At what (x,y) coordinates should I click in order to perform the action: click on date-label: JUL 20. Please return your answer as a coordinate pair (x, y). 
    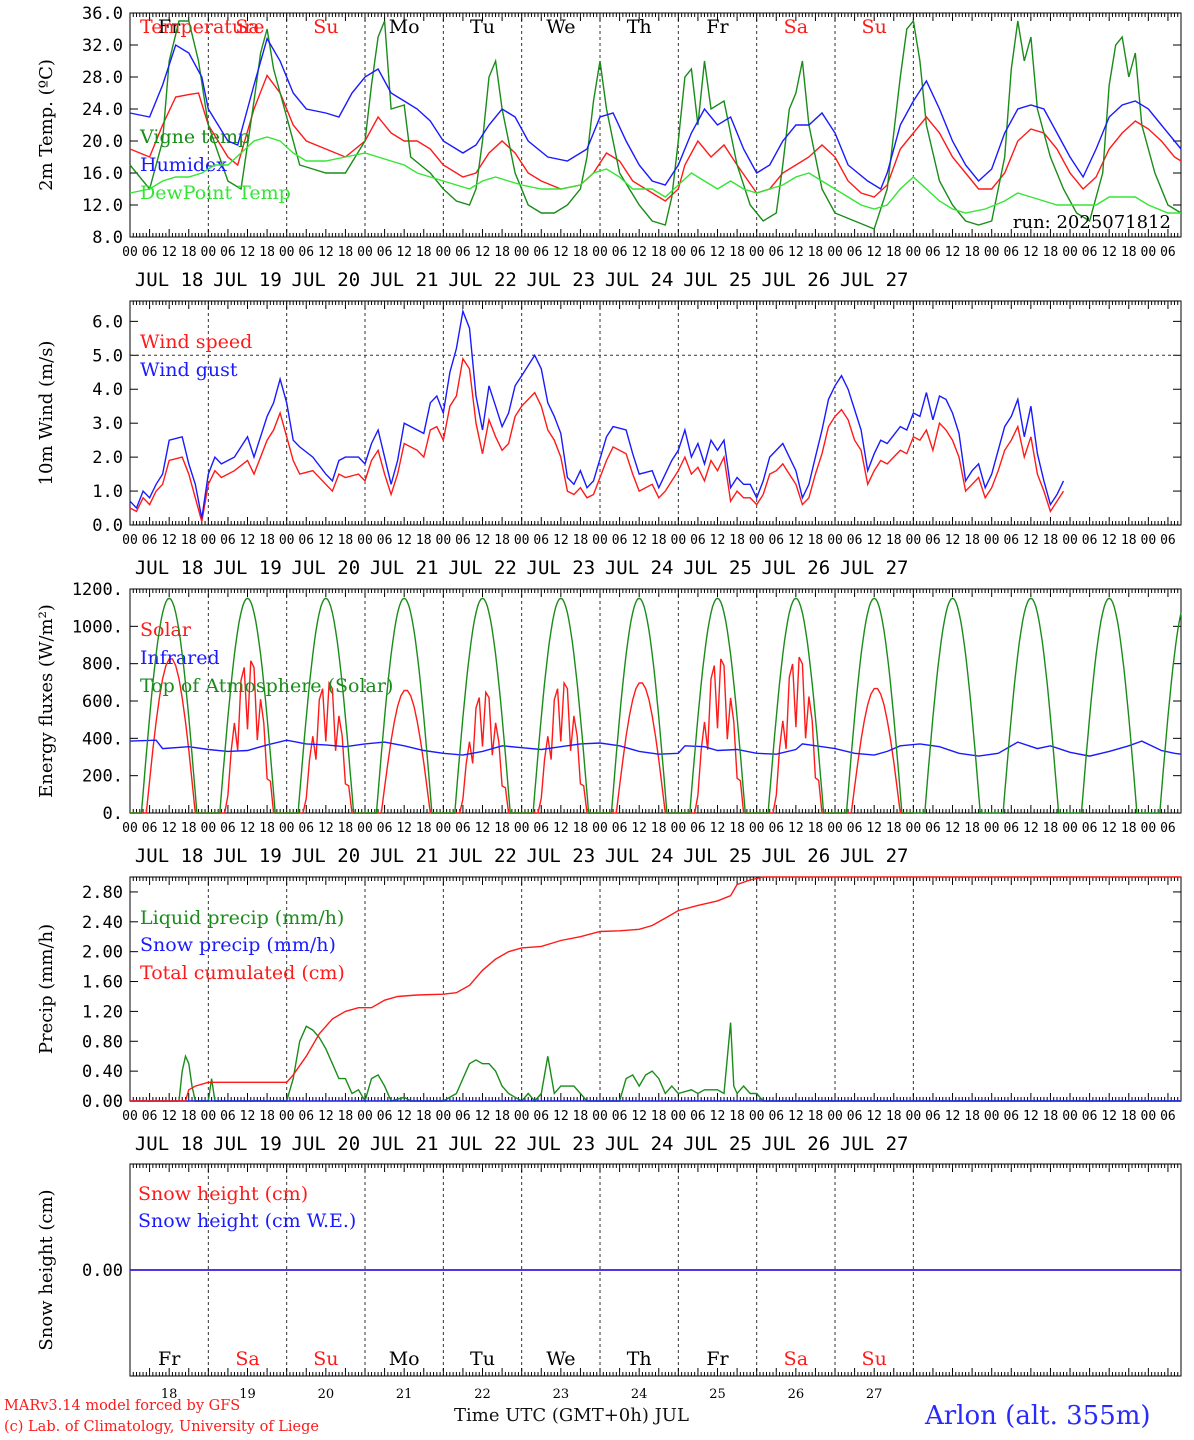
    Looking at the image, I should click on (326, 280).